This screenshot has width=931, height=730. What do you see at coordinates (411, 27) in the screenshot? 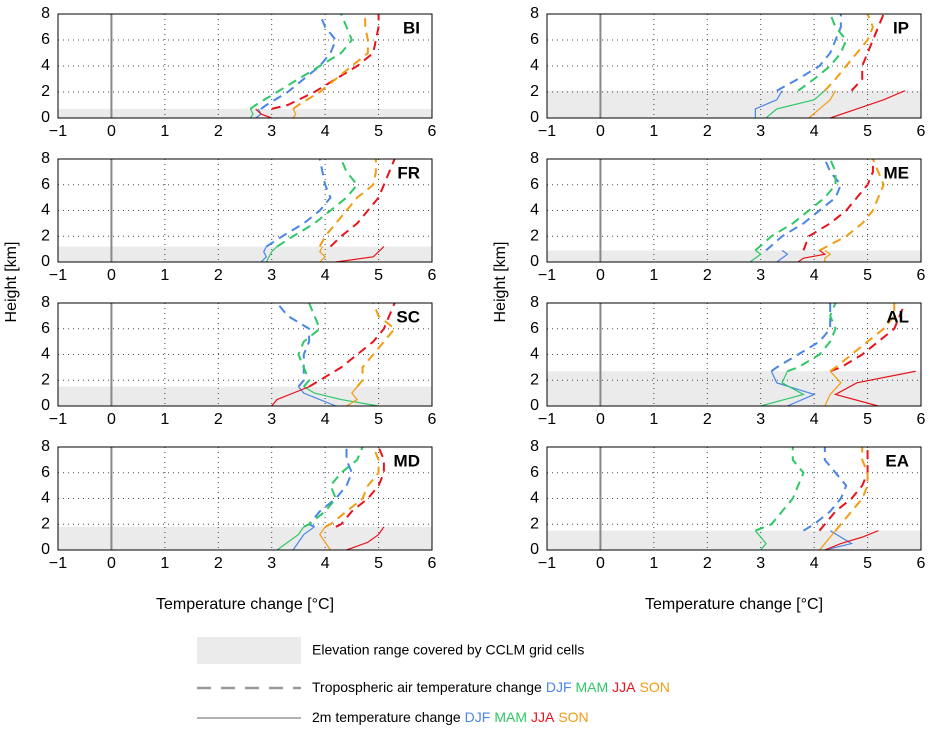
I see `panel-title: BI` at bounding box center [411, 27].